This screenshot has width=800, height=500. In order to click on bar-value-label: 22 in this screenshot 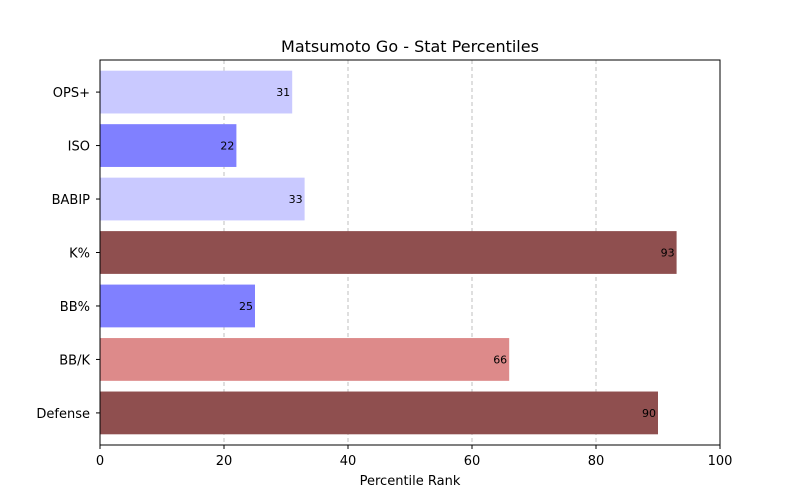, I will do `click(227, 146)`.